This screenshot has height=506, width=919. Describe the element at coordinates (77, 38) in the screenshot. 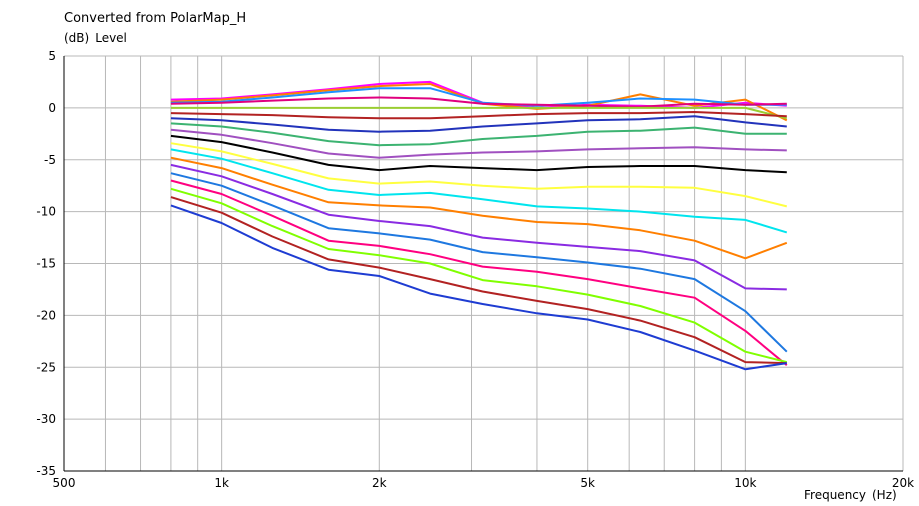

I see `y-axis-unit: (dB)` at that location.